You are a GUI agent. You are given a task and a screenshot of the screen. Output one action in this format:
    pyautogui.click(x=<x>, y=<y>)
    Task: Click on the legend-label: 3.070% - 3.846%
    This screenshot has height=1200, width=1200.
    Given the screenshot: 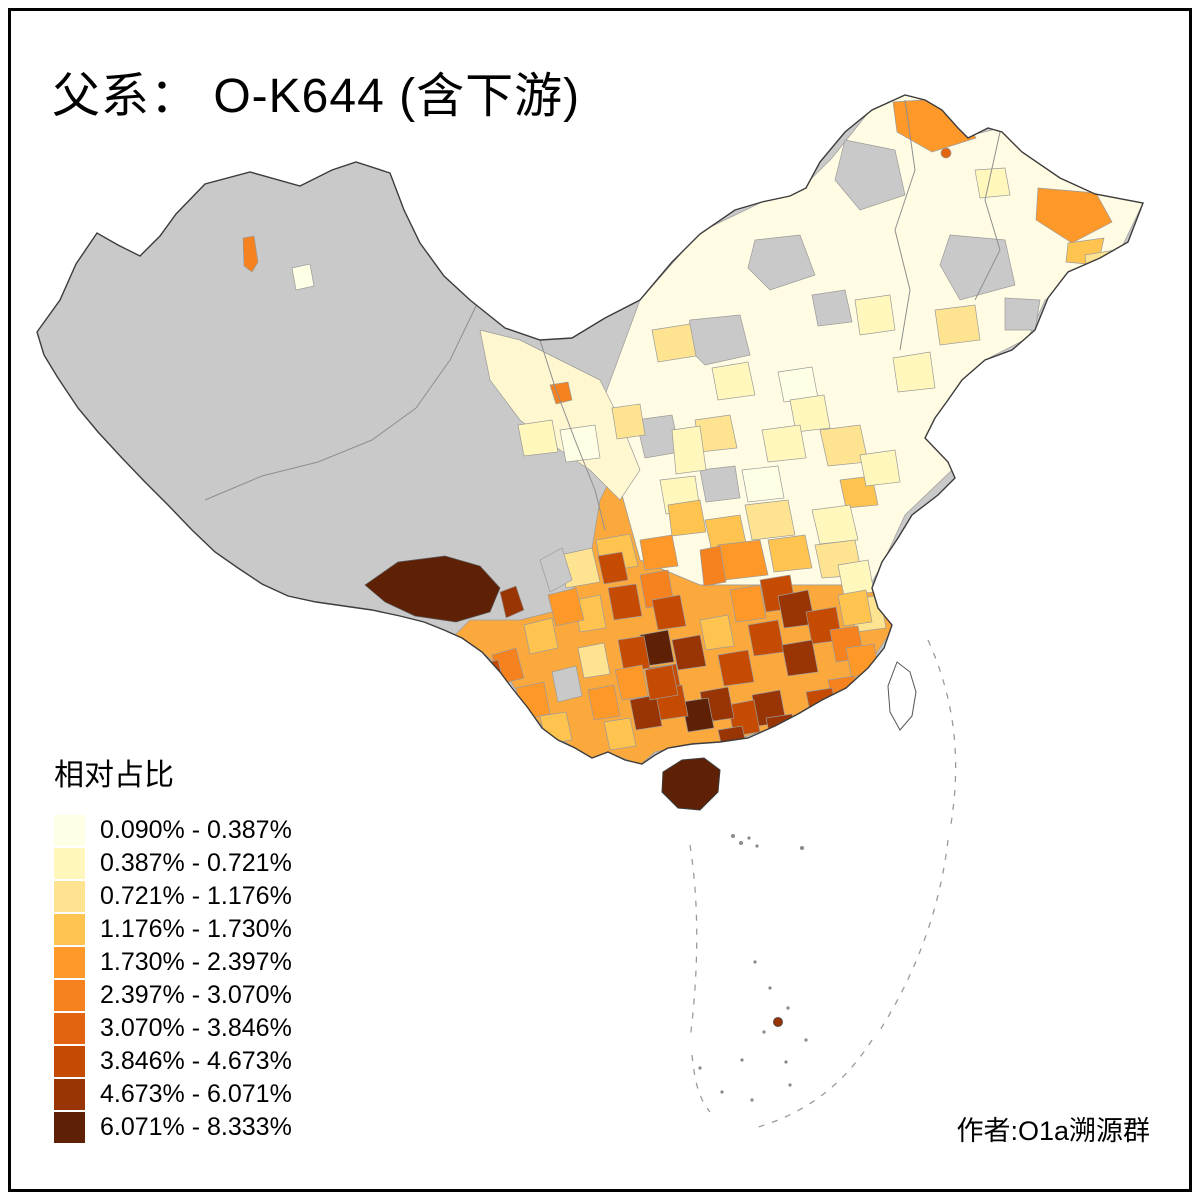 What is the action you would take?
    pyautogui.click(x=196, y=1028)
    